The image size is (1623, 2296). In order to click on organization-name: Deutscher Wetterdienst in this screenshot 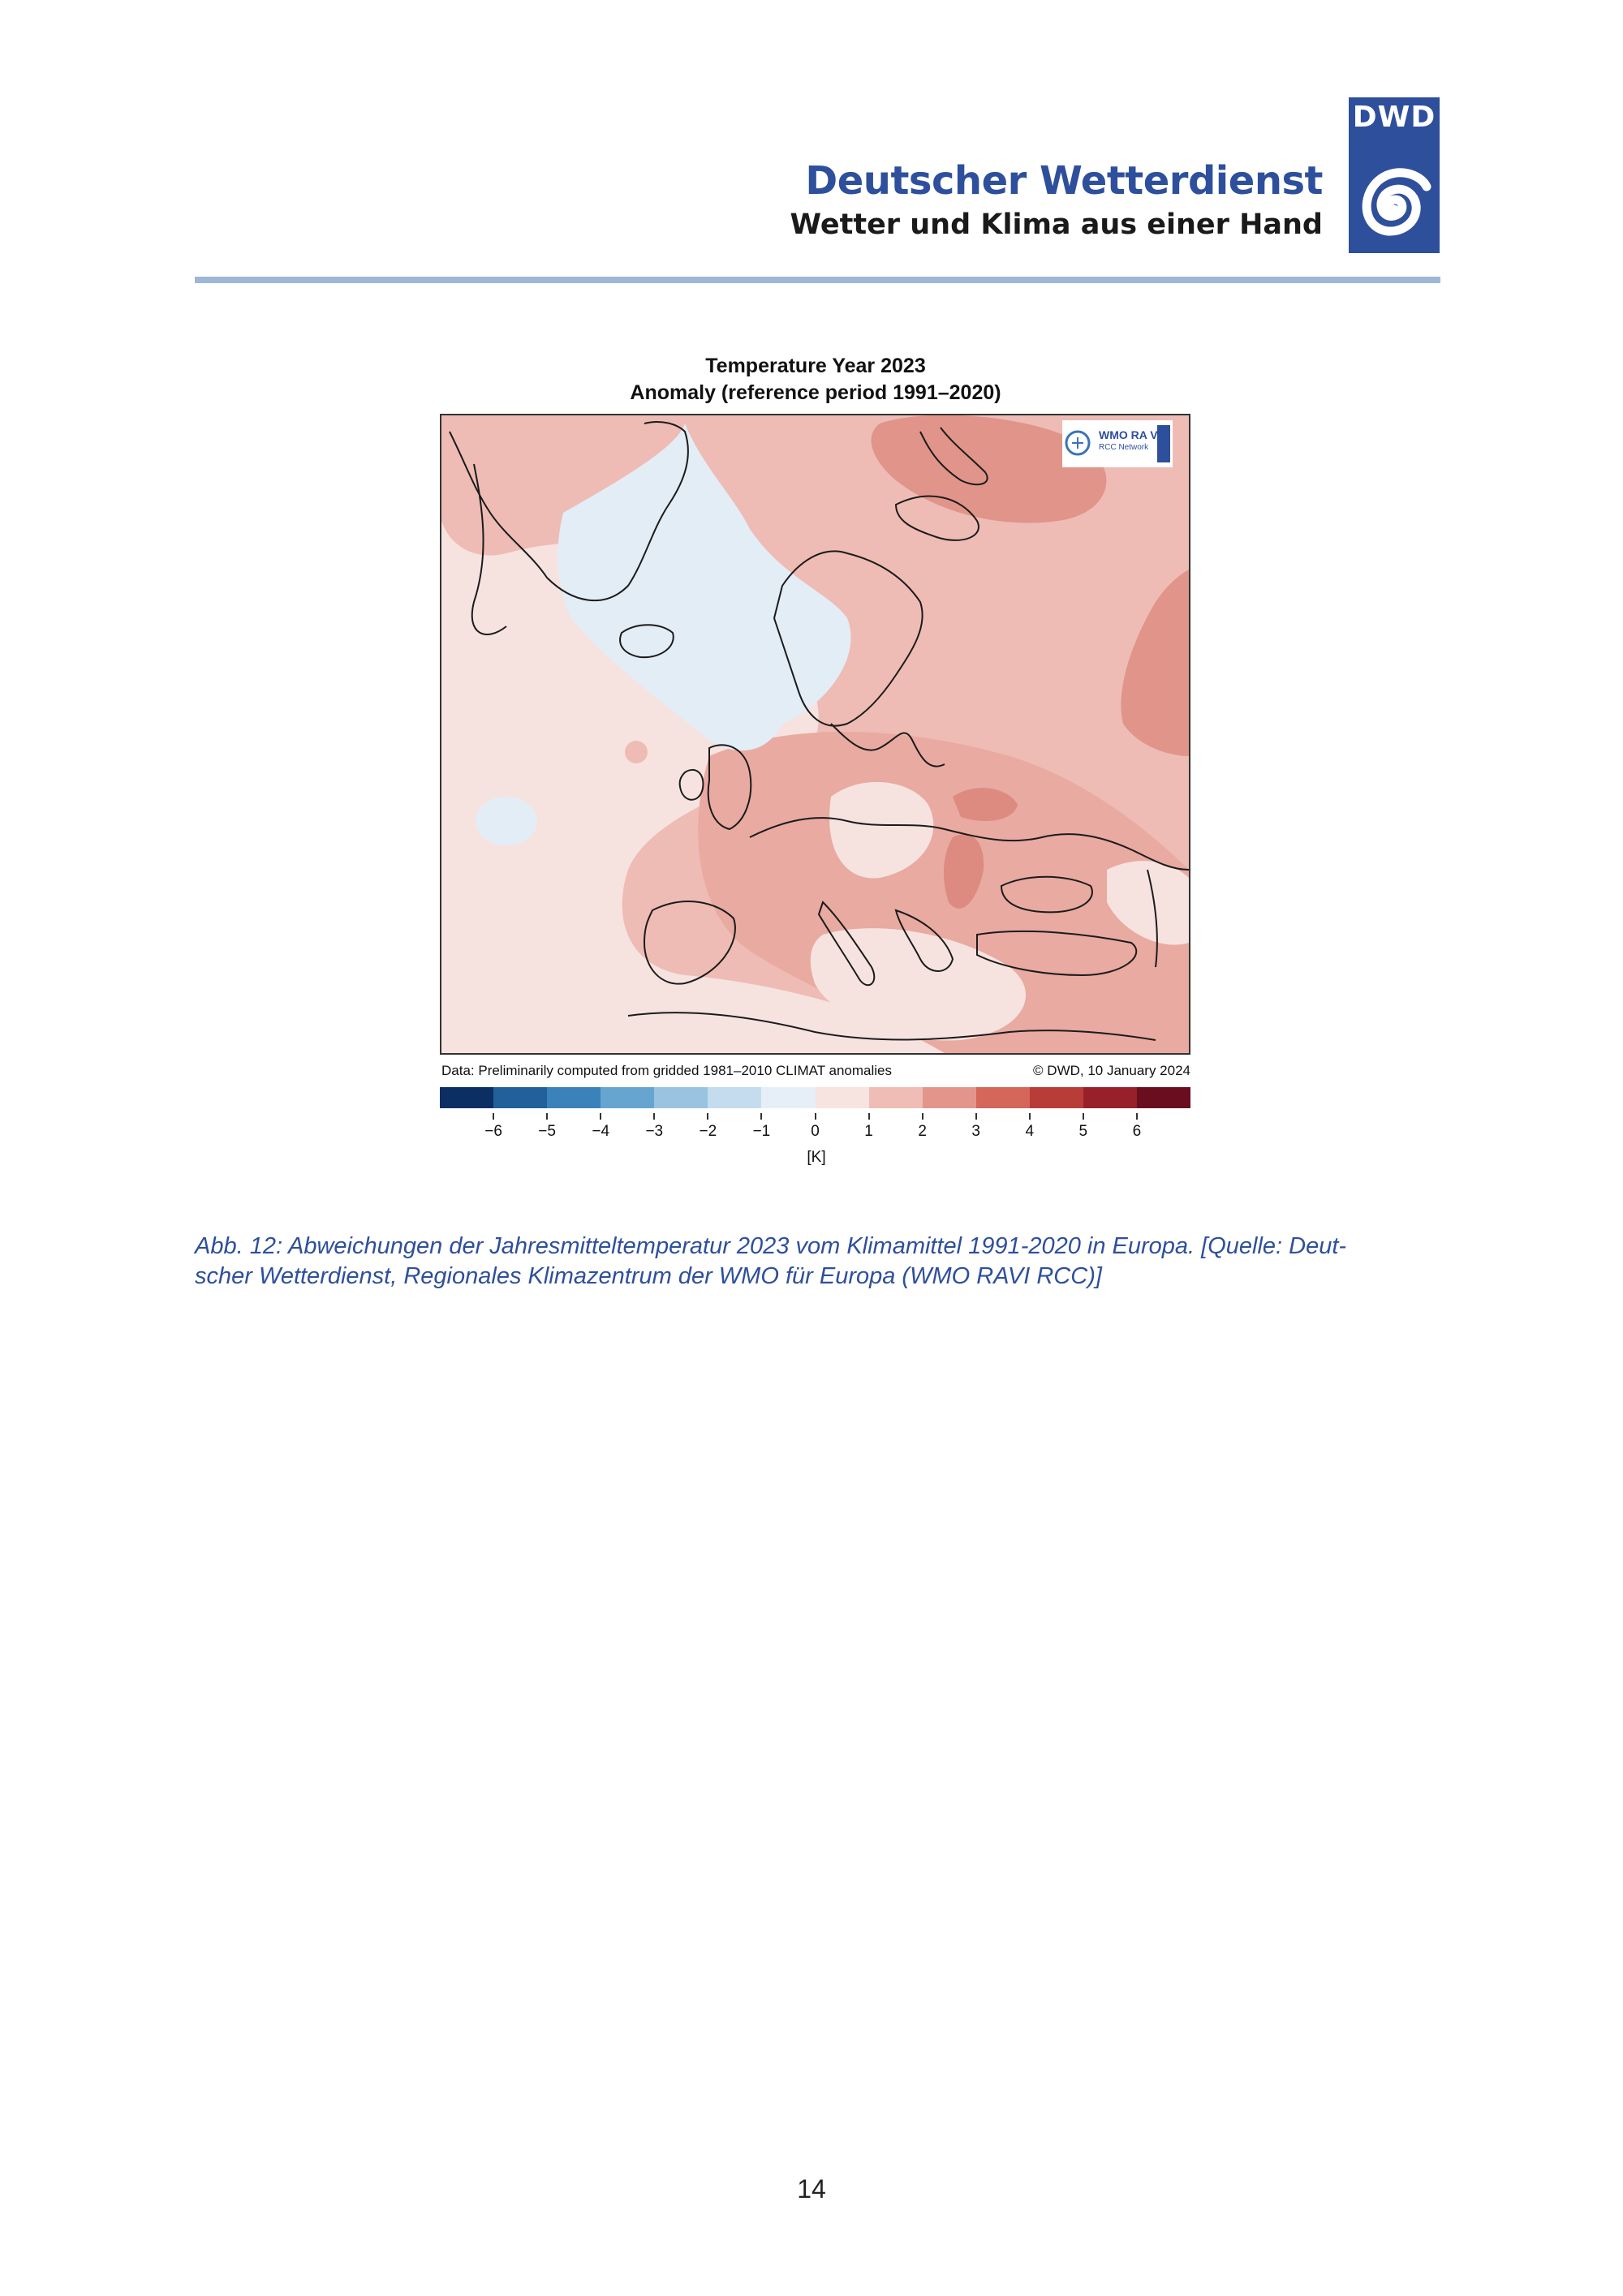, I will do `click(1064, 181)`.